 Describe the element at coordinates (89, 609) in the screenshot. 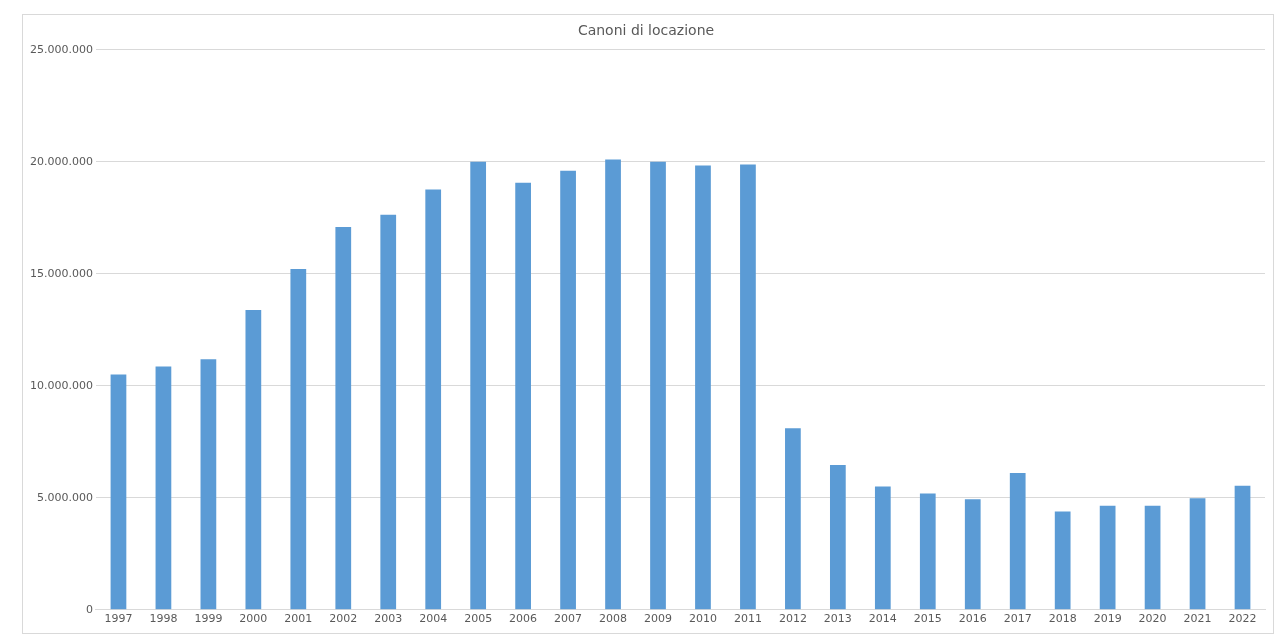

I see `y-tick-label: 0` at that location.